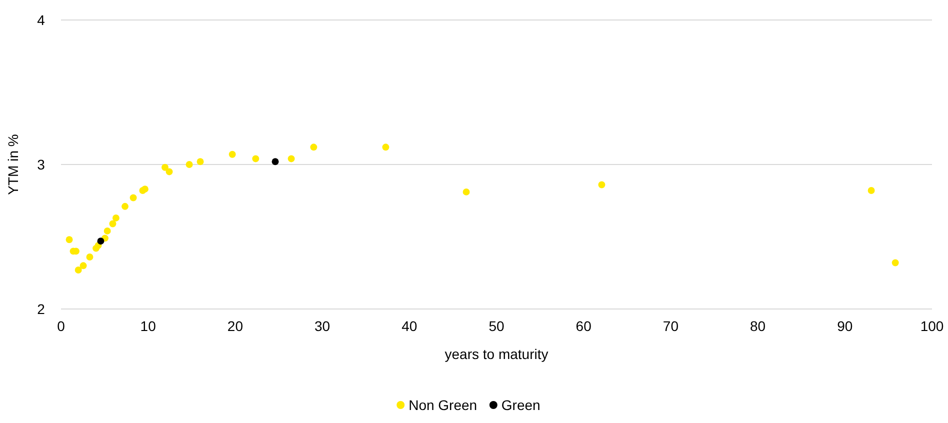  Describe the element at coordinates (410, 326) in the screenshot. I see `x-tick-label: 40` at that location.